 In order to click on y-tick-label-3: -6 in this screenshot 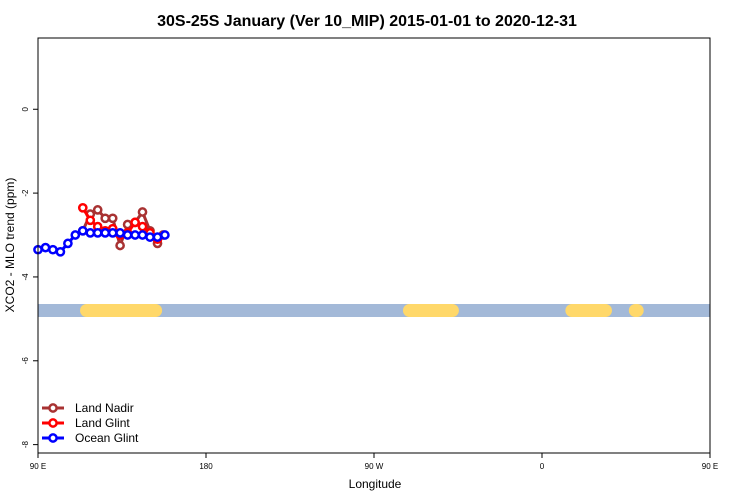, I will do `click(25, 361)`.